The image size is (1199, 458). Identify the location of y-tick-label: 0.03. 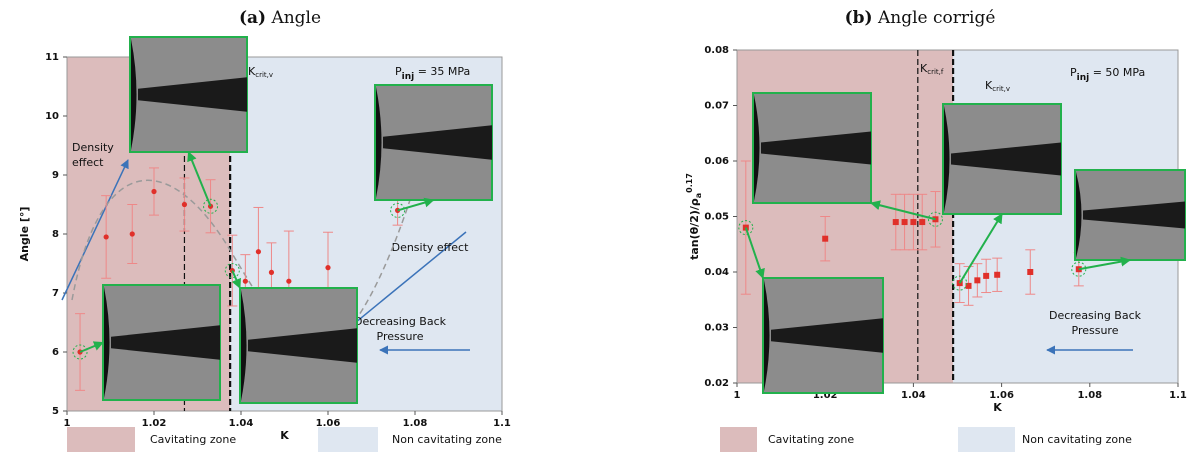
(716, 328).